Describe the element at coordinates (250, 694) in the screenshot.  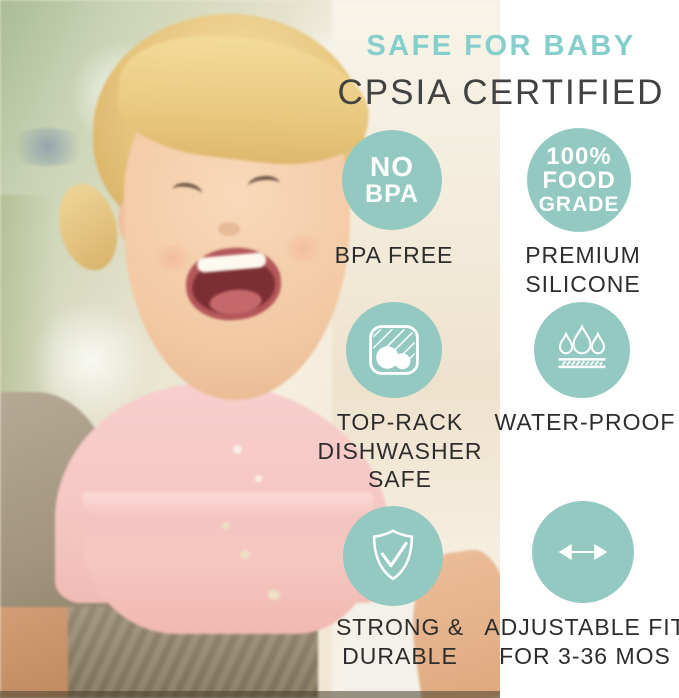
I see `photo-bottom-shadow` at that location.